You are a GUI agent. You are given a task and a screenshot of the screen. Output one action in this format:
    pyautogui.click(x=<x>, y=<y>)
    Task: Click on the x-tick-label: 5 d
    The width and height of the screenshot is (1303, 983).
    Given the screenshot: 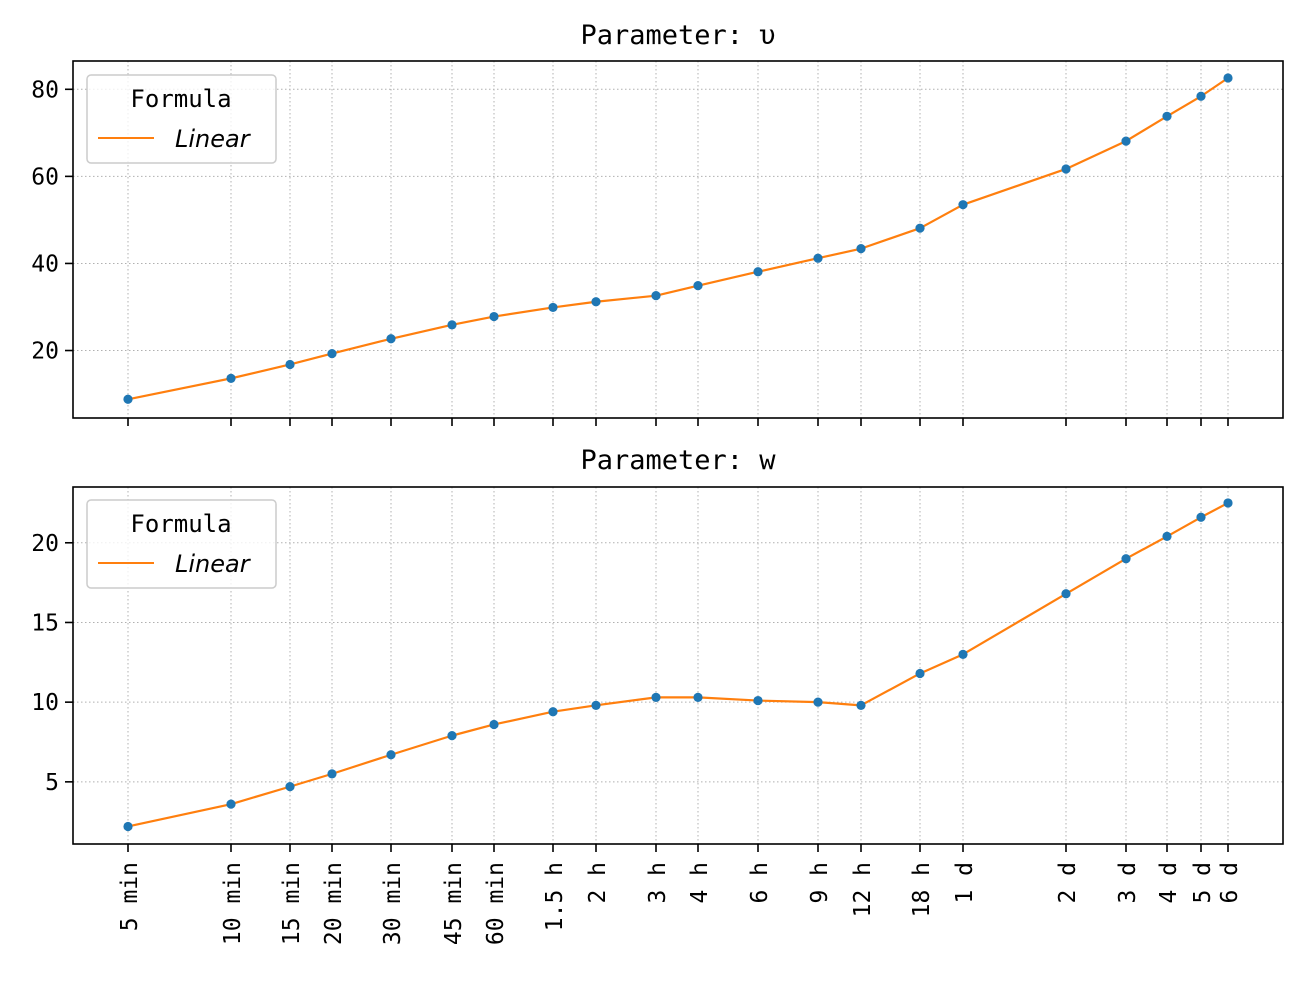 What is the action you would take?
    pyautogui.click(x=1203, y=883)
    